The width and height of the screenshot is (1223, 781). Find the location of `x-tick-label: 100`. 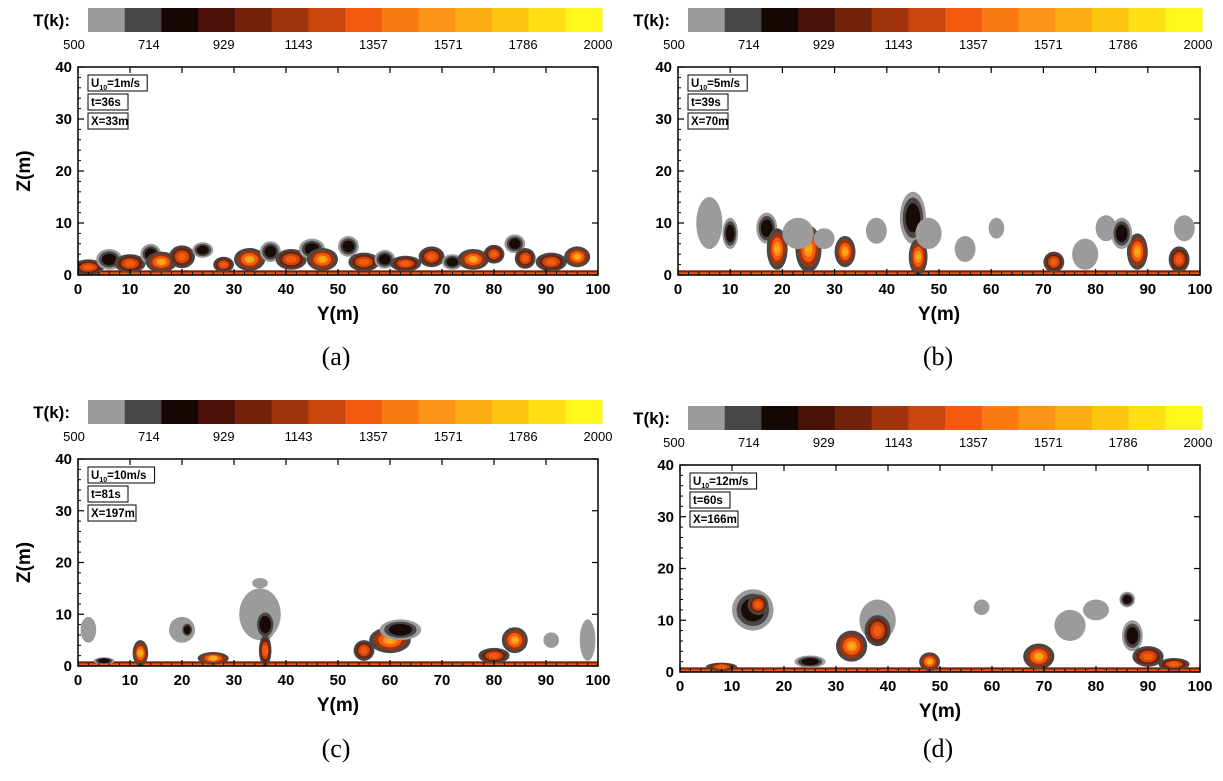

x-tick-label: 100 is located at coordinates (1199, 686).